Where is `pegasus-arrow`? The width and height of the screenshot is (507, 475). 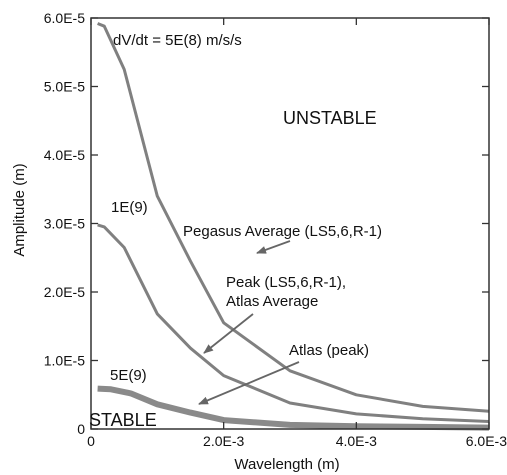 pegasus-arrow is located at coordinates (273, 247).